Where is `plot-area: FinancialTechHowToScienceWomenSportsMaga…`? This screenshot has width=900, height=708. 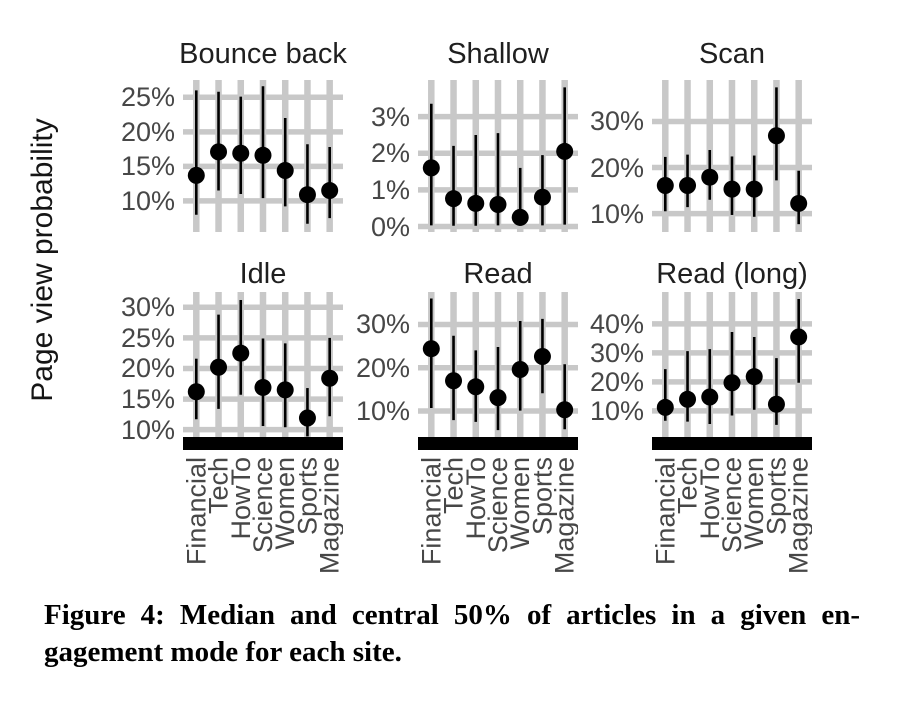
plot-area: FinancialTechHowToScienceWomenSportsMaga… is located at coordinates (732, 433).